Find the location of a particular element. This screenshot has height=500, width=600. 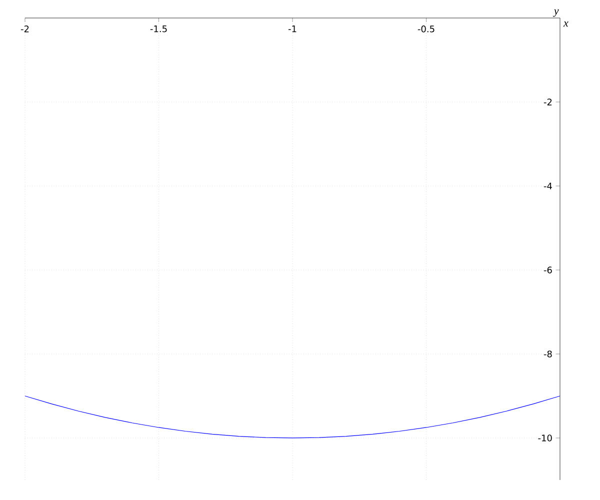

y-tick-label: -10 is located at coordinates (545, 438).